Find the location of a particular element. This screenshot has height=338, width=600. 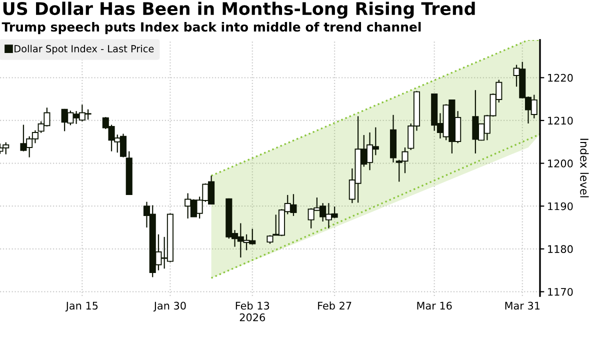

y-tick-label: 1180 is located at coordinates (560, 249).